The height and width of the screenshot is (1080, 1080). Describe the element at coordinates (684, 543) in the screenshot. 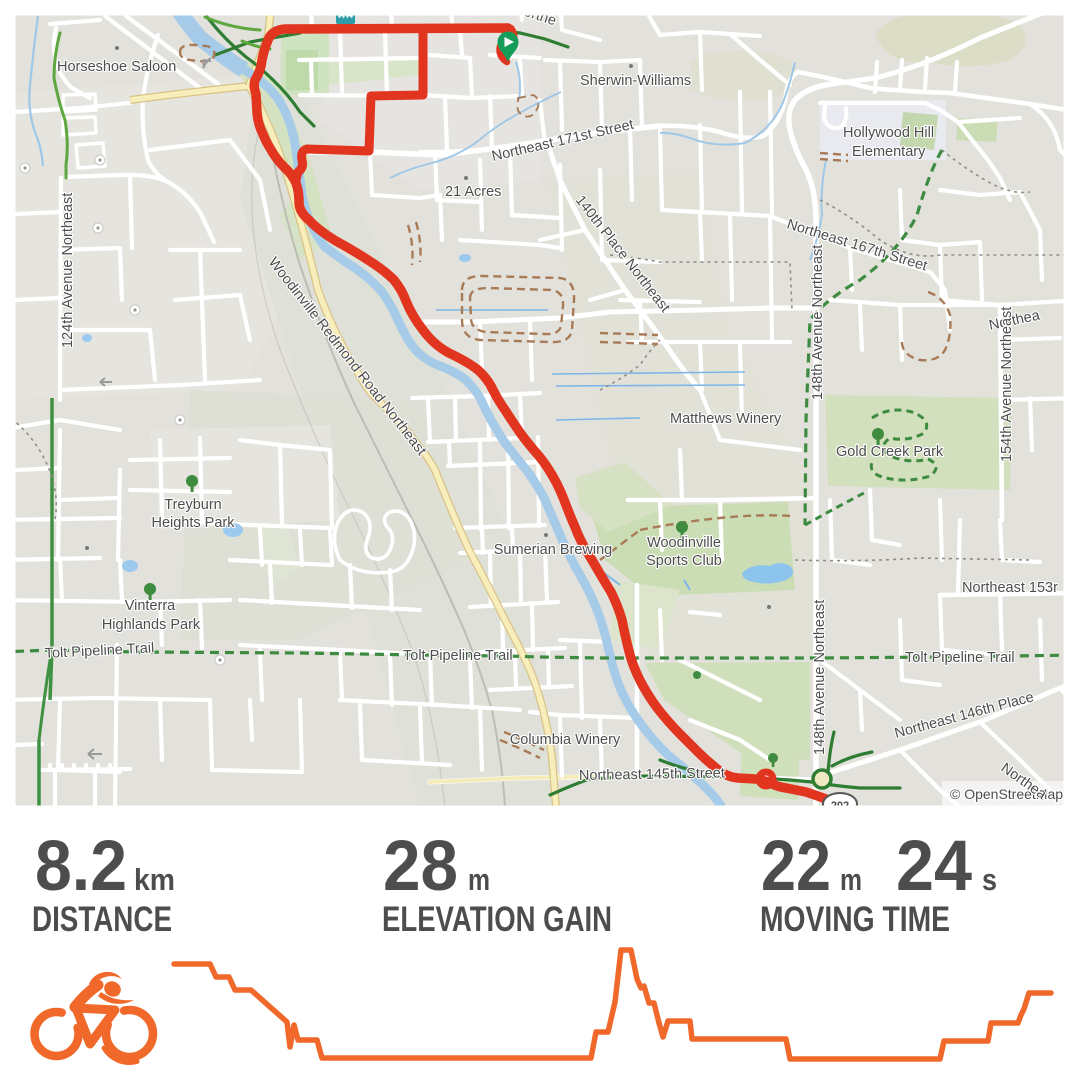

I see `svg-text: Woodinville` at that location.